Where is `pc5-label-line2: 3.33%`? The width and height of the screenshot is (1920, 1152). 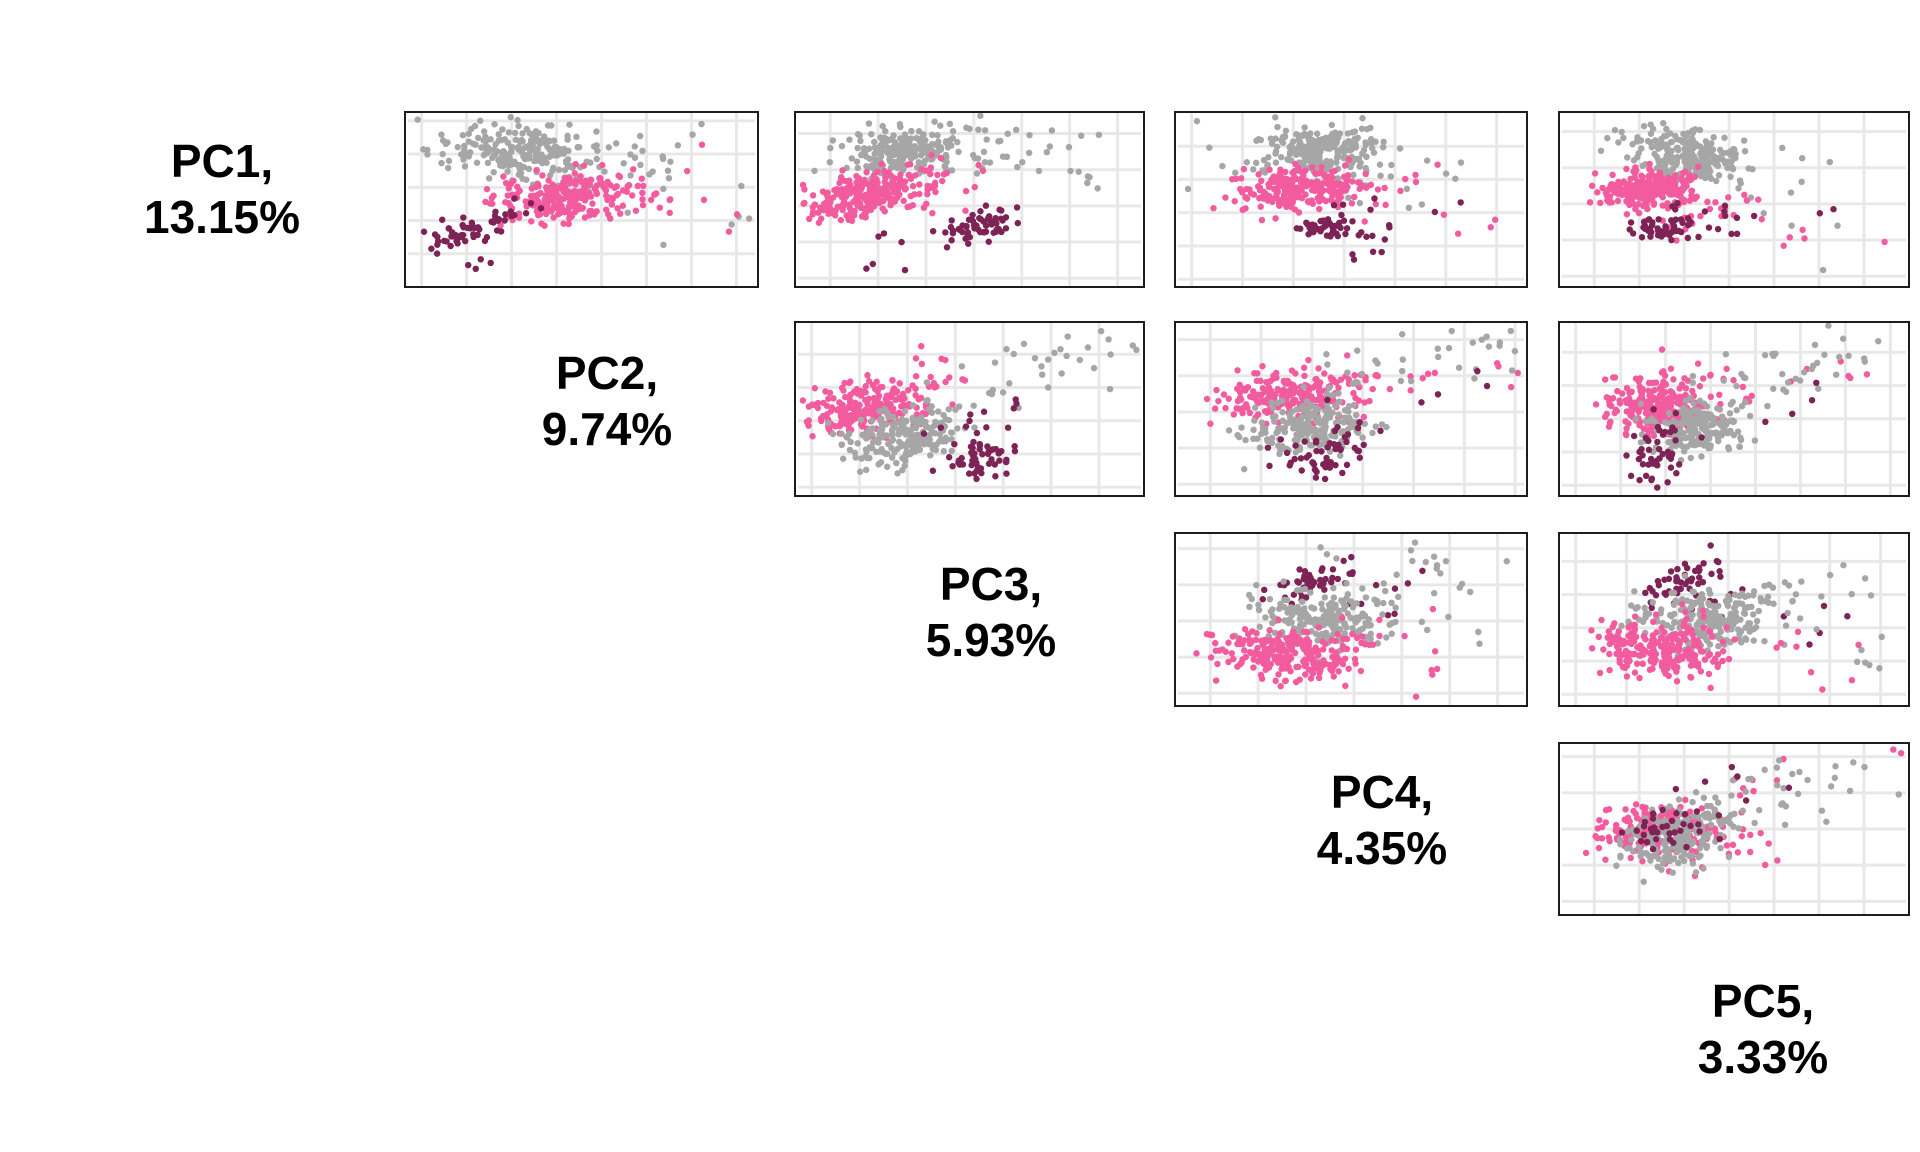 pc5-label-line2: 3.33% is located at coordinates (1763, 1057).